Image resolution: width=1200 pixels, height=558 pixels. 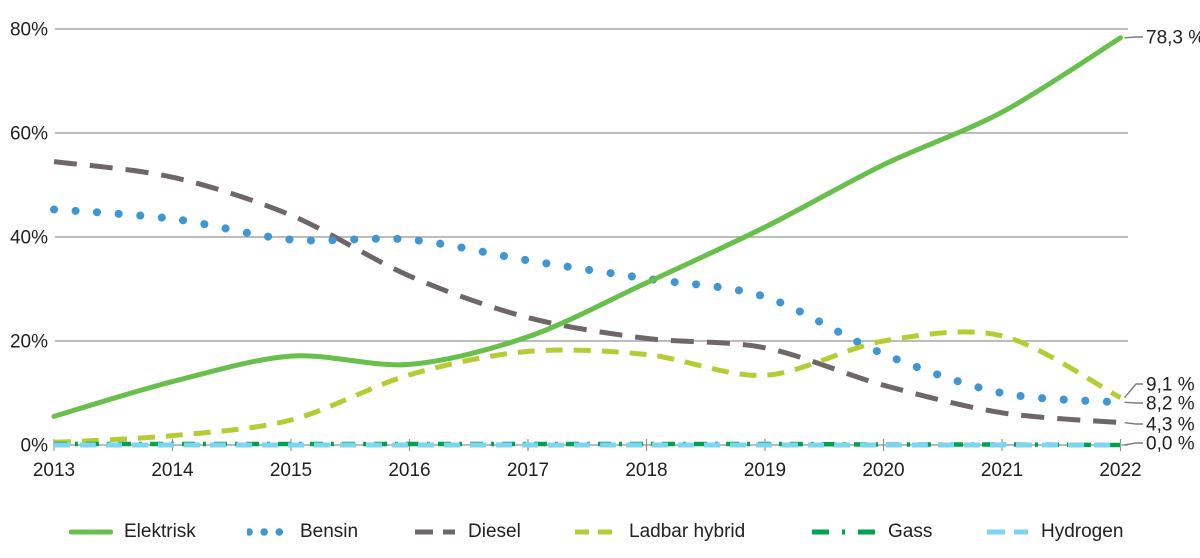 I want to click on y-tick-label: 0%, so click(x=35, y=446).